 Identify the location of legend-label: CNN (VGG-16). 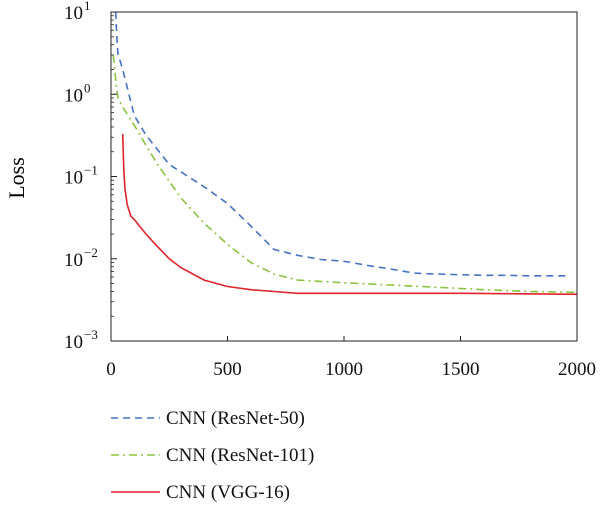
(228, 492).